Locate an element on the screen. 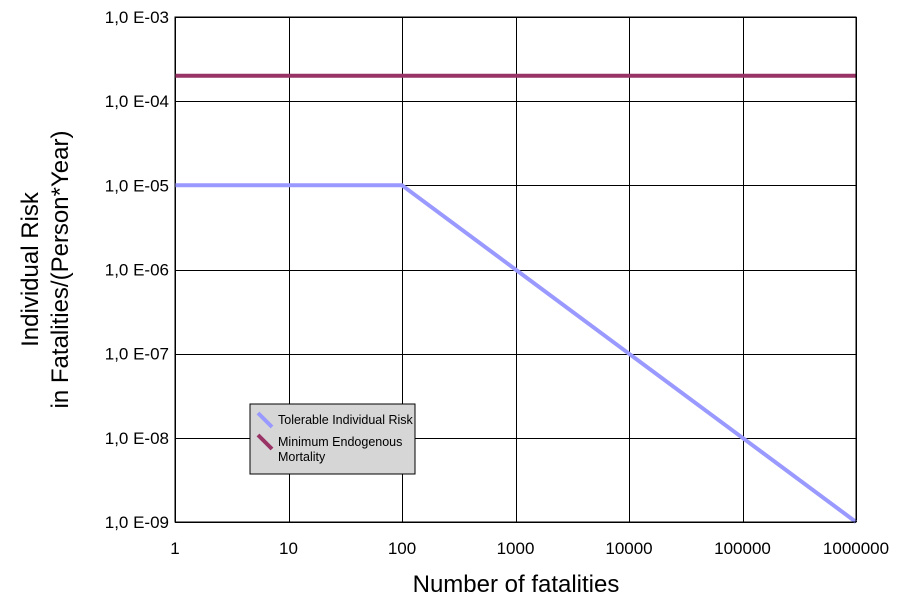  x-tick-label: 1000 is located at coordinates (516, 548).